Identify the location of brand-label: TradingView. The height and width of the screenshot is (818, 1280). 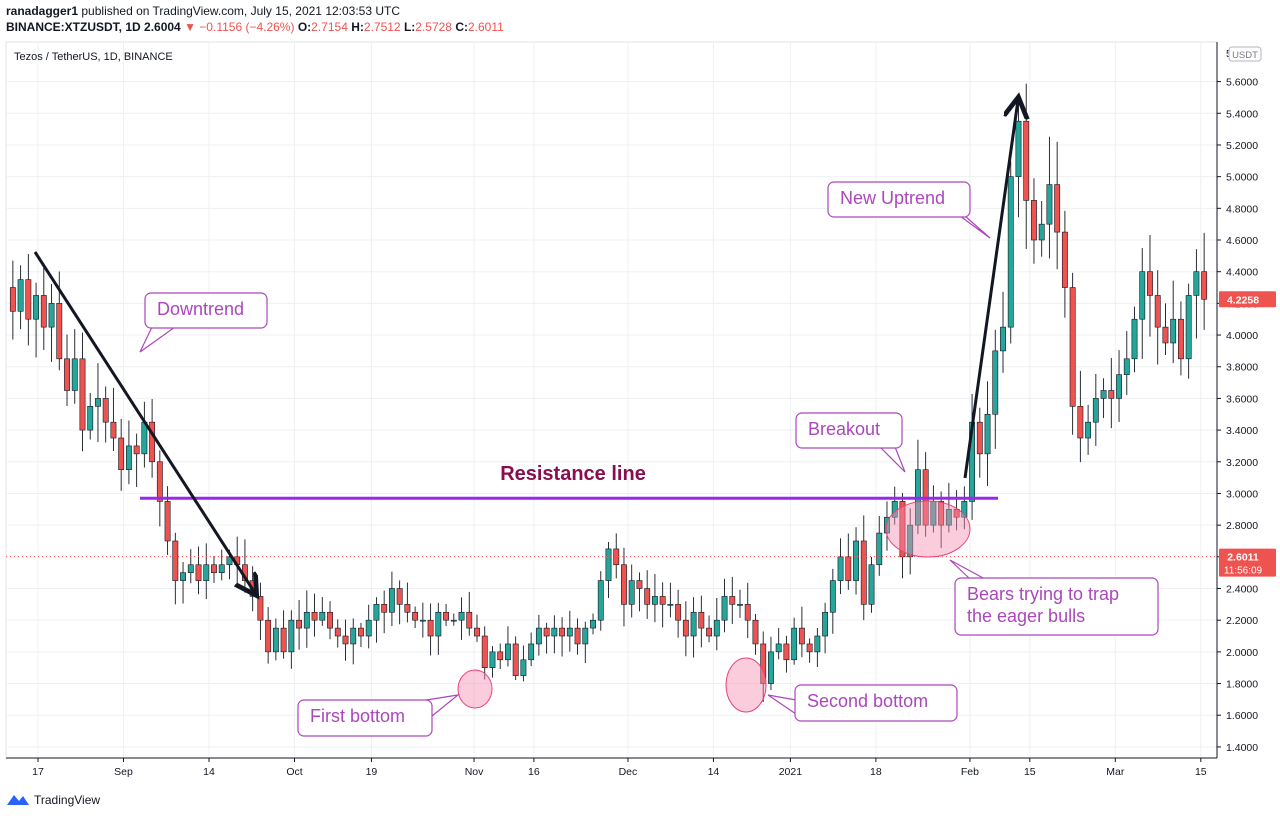
(67, 800).